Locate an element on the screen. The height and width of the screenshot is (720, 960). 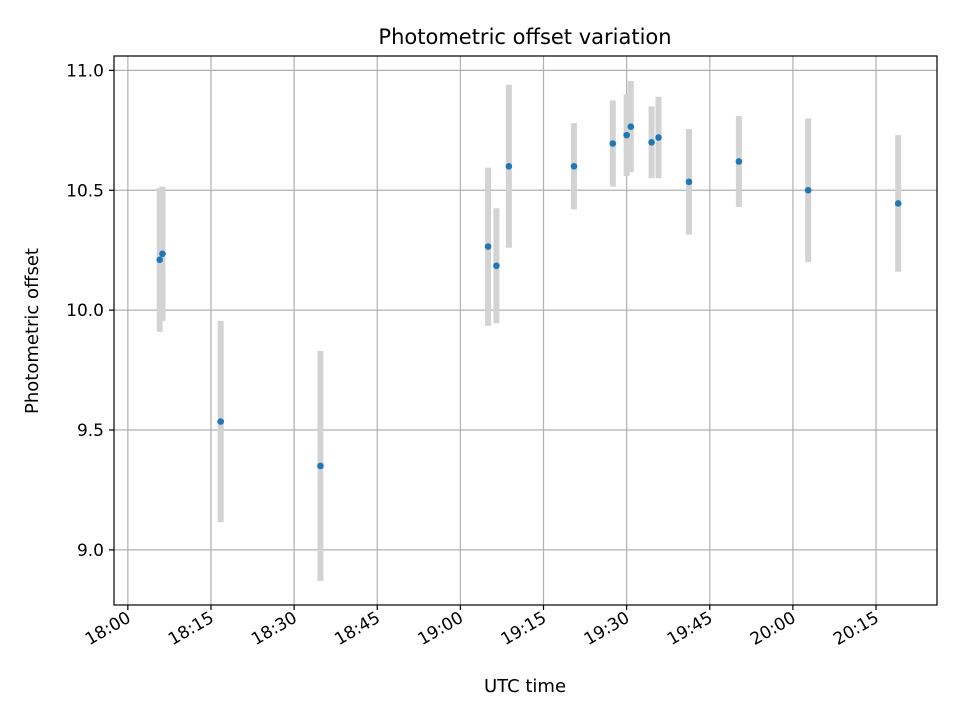
y-tick-label: 9.5 is located at coordinates (90, 431).